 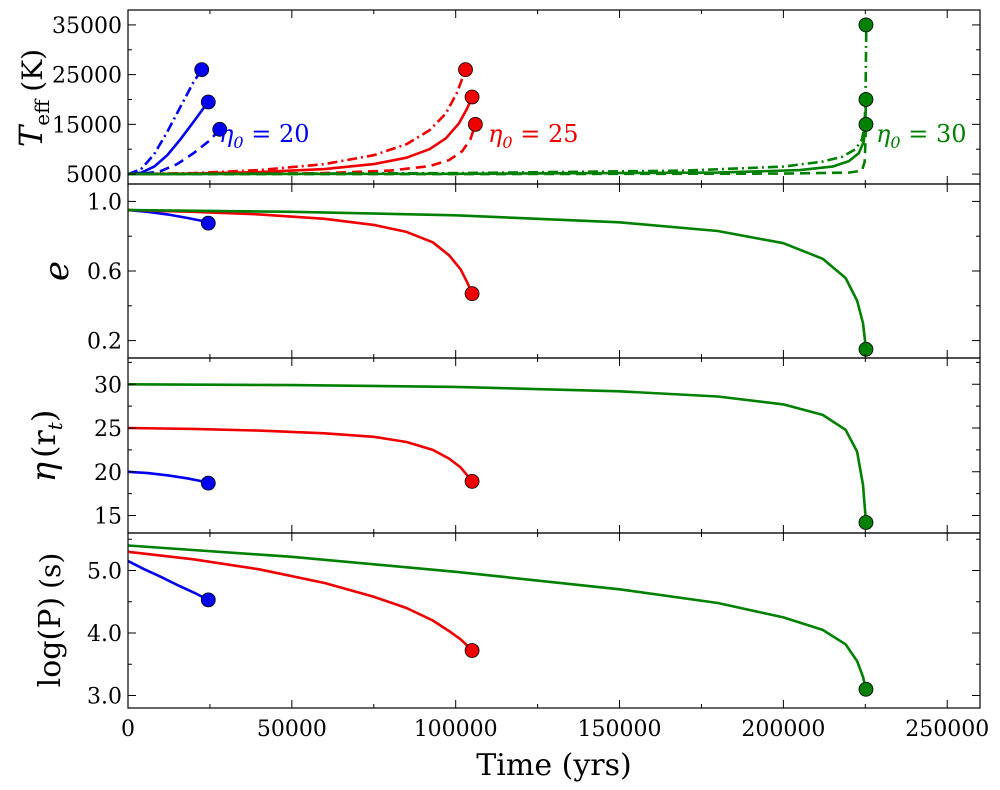 I want to click on ecc-ylabel-main: e, so click(x=57, y=271).